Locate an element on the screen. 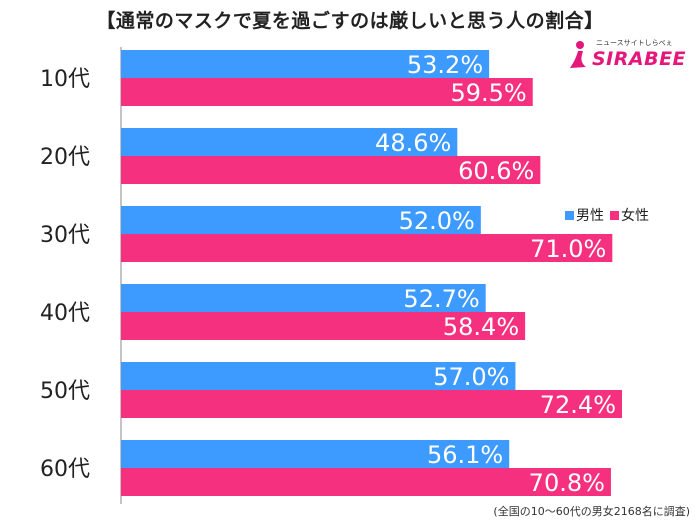 This screenshot has width=700, height=523. logo-tagline: ニュースサイトしらべぇ is located at coordinates (634, 43).